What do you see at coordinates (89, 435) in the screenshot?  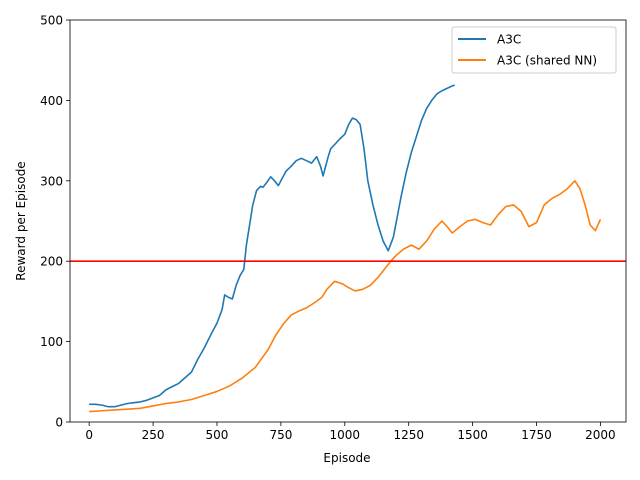 I see `x-tick-label: 0` at bounding box center [89, 435].